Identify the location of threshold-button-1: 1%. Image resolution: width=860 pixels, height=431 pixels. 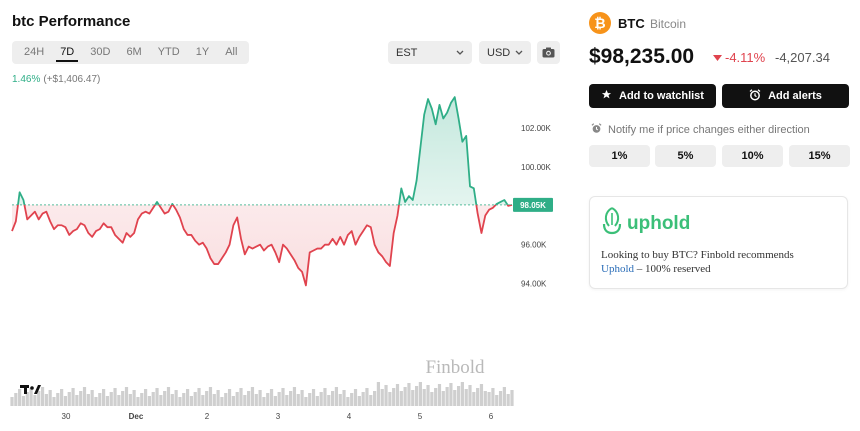
(619, 156).